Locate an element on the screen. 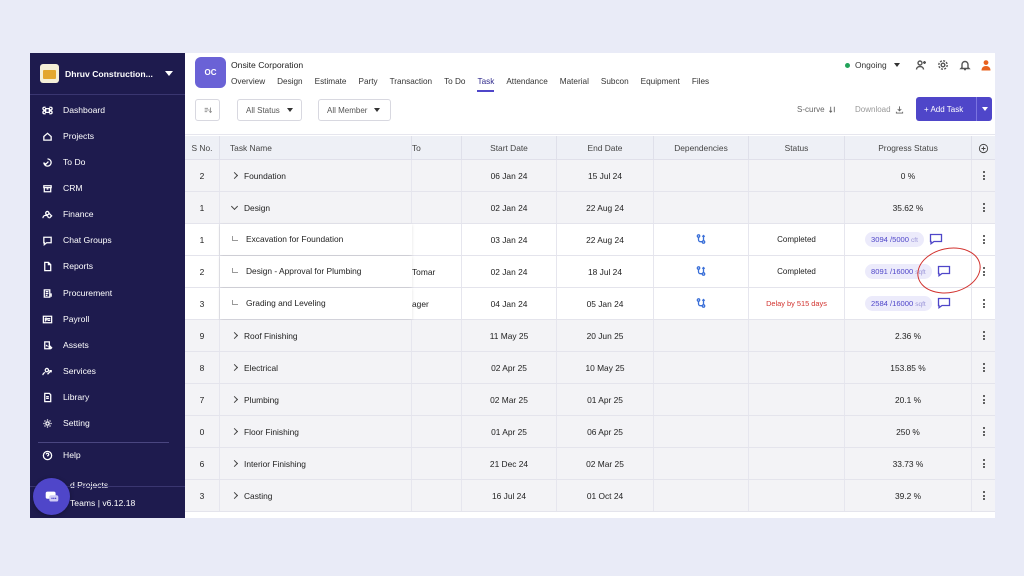 The height and width of the screenshot is (576, 1024). add-task-button: + Add Task is located at coordinates (954, 109).